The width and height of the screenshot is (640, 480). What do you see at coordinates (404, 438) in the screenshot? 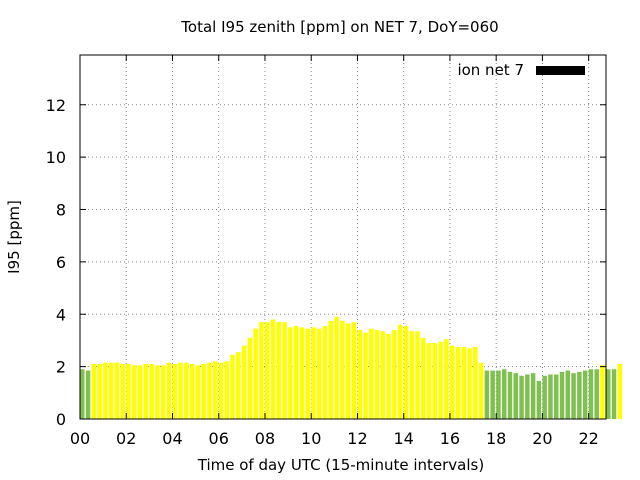
I see `x-tick-label: 14` at bounding box center [404, 438].